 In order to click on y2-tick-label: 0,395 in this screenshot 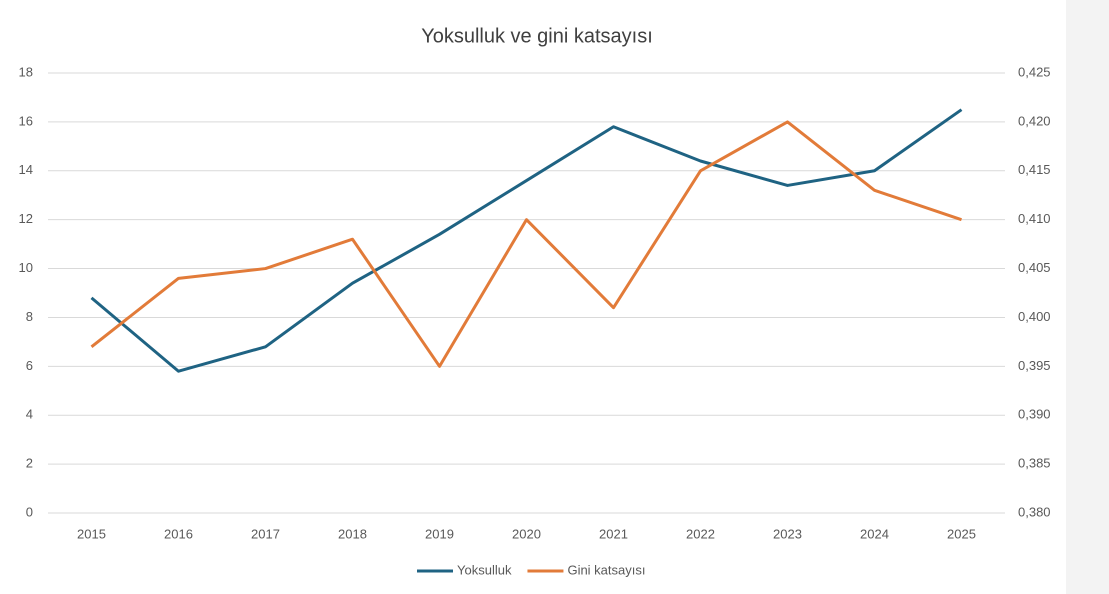, I will do `click(1034, 365)`.